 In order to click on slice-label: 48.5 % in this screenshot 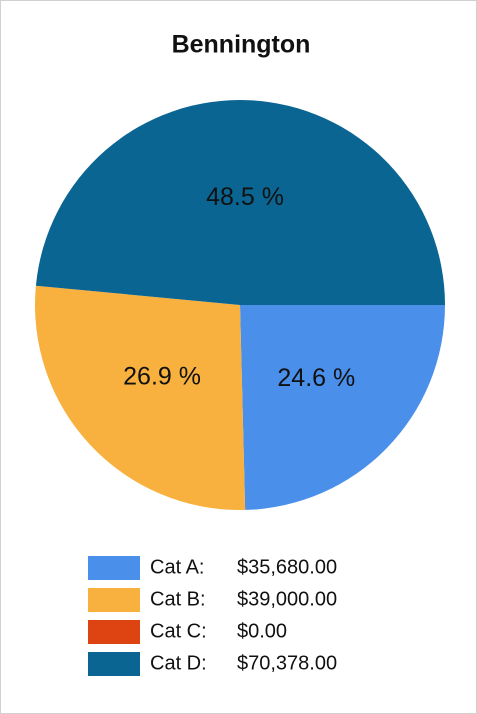, I will do `click(245, 197)`.